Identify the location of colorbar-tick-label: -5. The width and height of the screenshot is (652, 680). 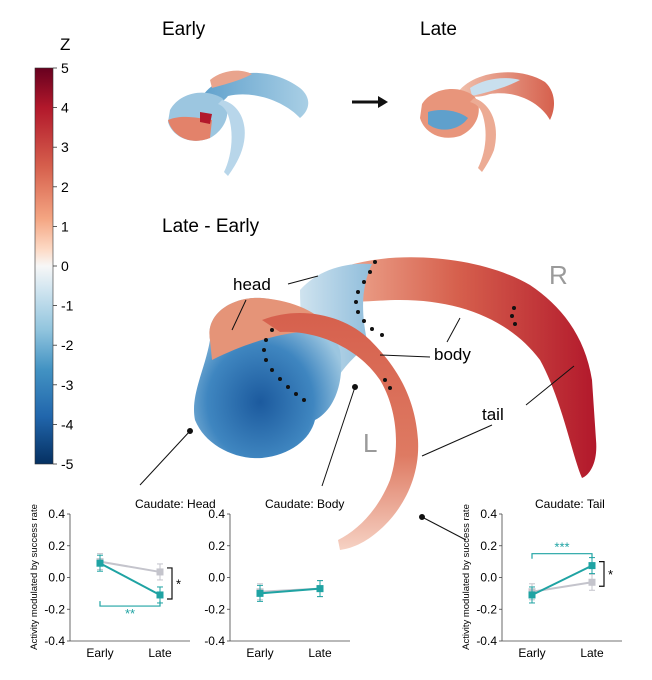
(67, 464).